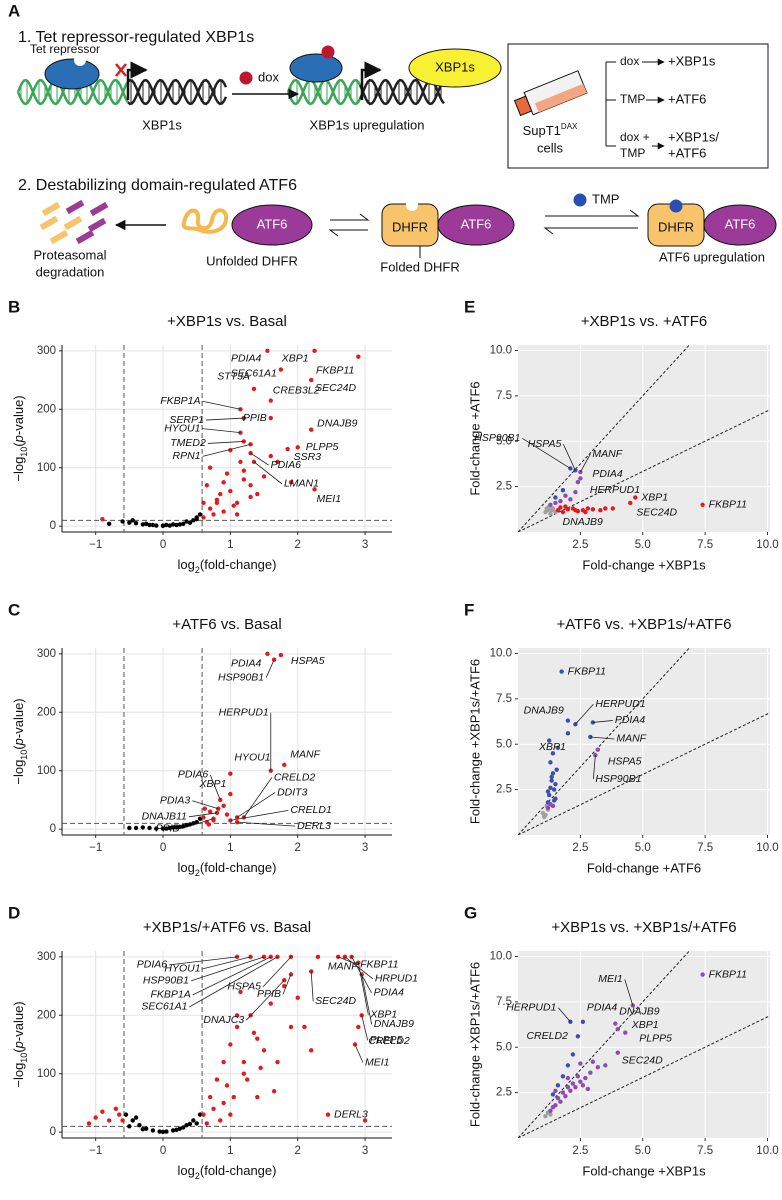  I want to click on point-label: XBP1, so click(383, 1014).